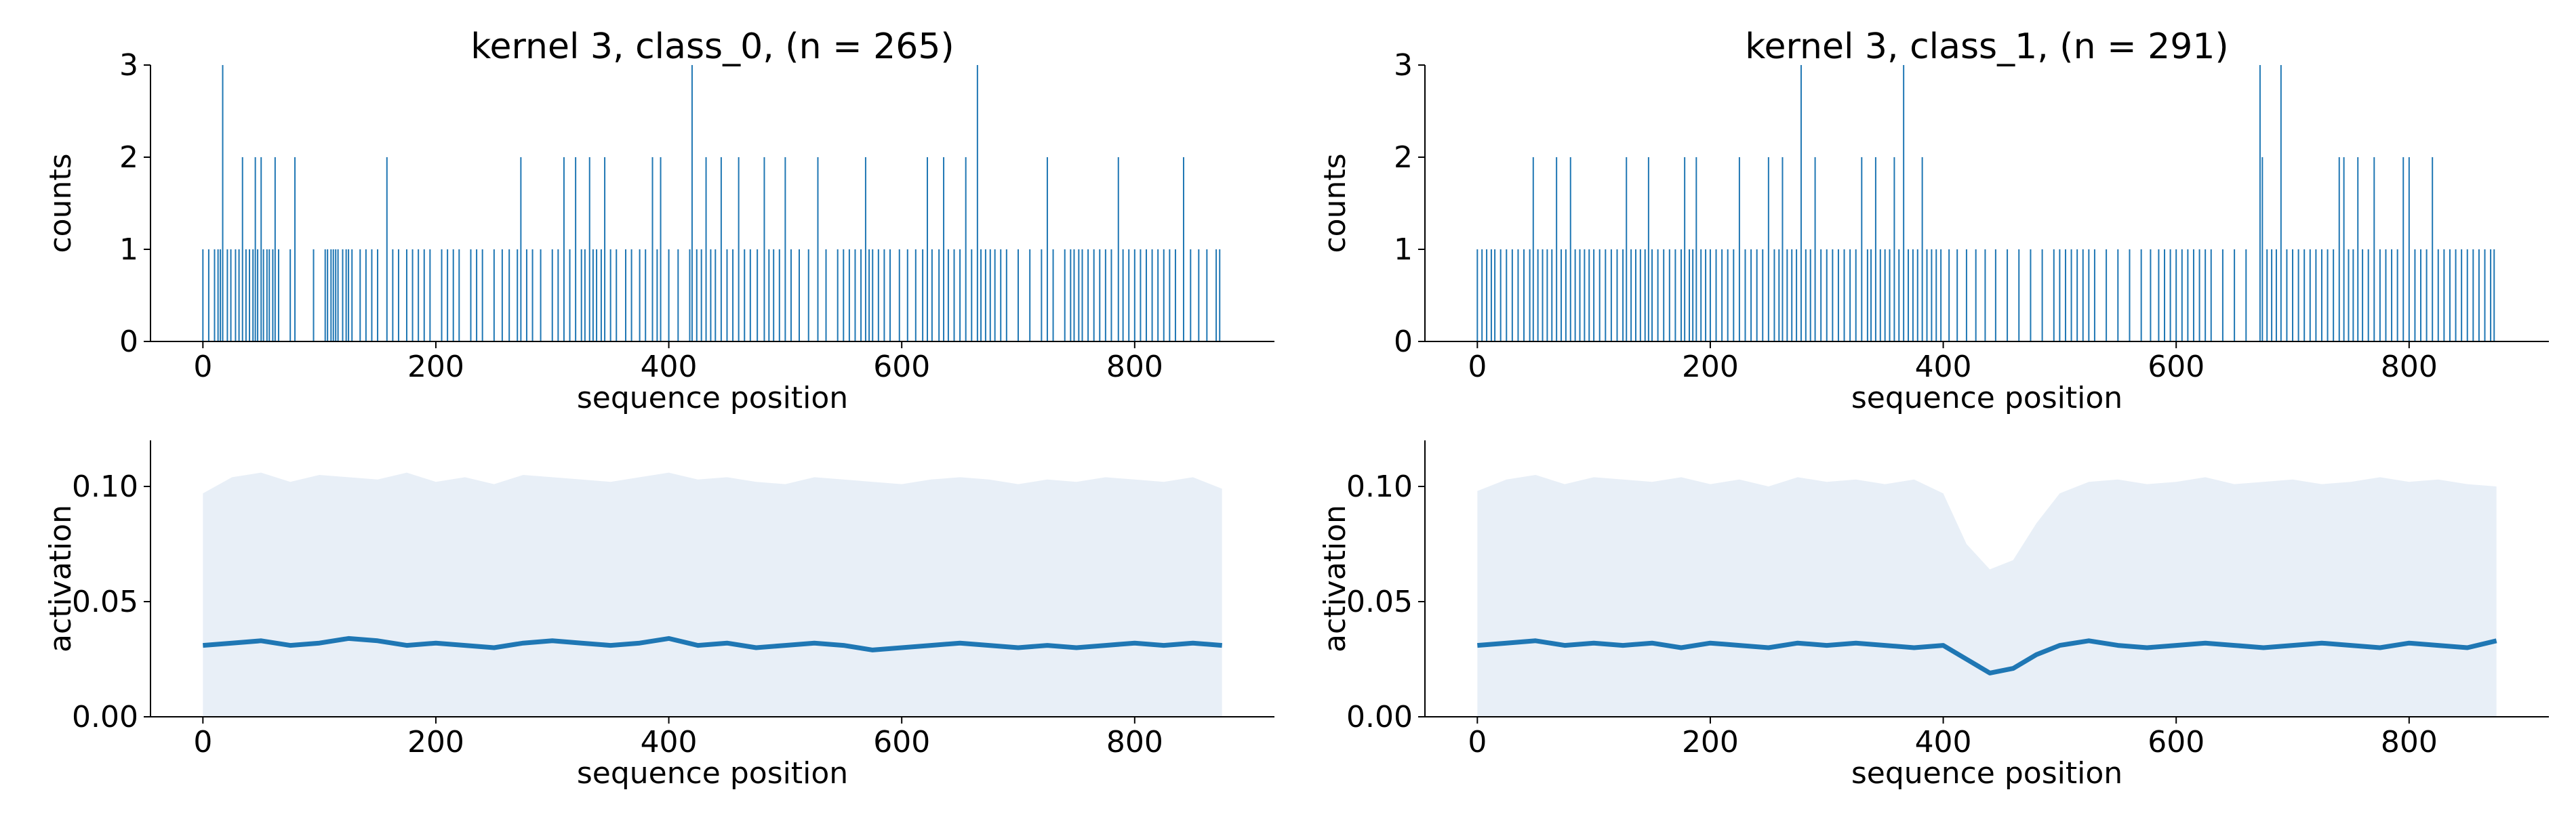 This screenshot has width=2576, height=813. Describe the element at coordinates (712, 47) in the screenshot. I see `chart-title: kernel 3, class_0, (n = 265)` at that location.